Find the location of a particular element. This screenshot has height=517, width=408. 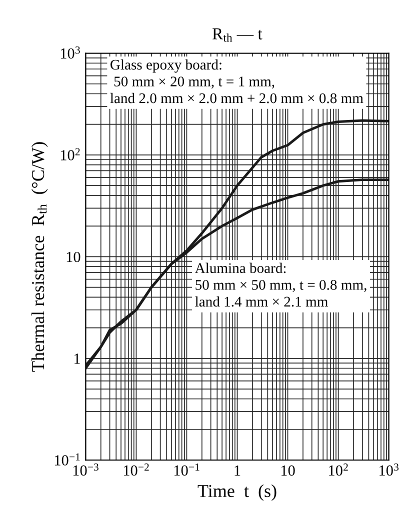

y-tick-label: 10$^{3}$ is located at coordinates (70, 52).